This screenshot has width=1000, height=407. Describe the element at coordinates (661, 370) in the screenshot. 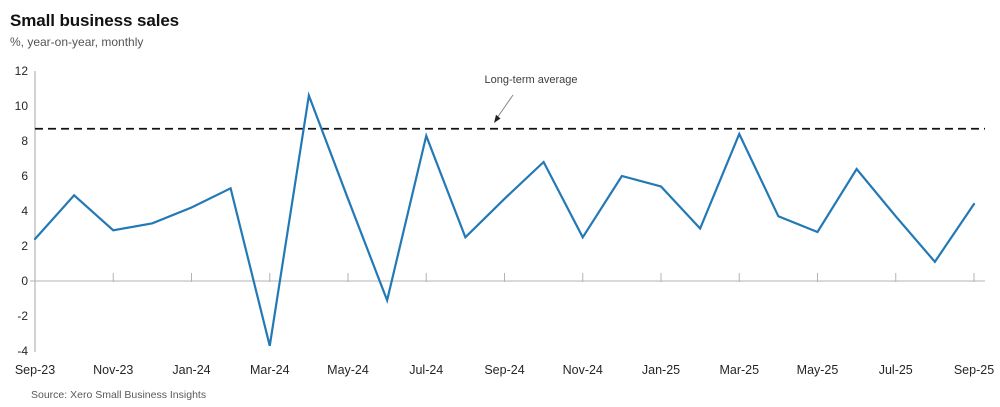

I see `x-tick-label: Jan-25` at that location.